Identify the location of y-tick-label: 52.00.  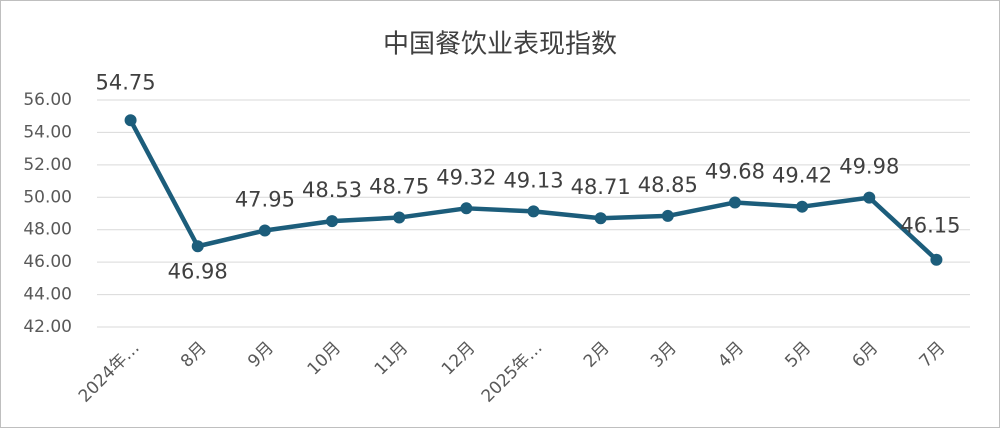
(47, 165).